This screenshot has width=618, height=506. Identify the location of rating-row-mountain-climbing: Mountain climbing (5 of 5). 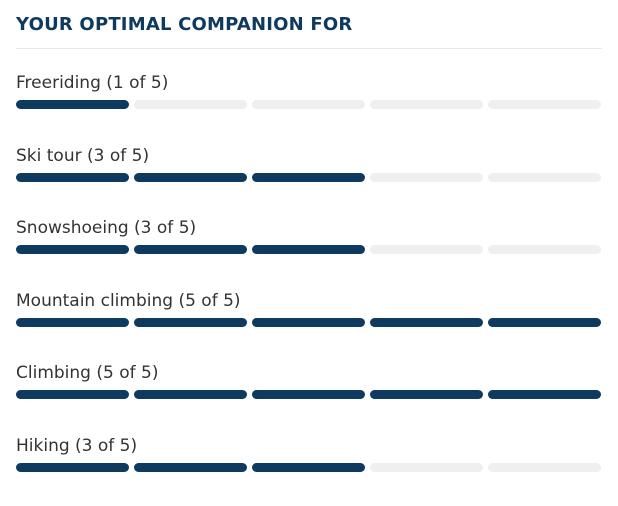
(309, 325).